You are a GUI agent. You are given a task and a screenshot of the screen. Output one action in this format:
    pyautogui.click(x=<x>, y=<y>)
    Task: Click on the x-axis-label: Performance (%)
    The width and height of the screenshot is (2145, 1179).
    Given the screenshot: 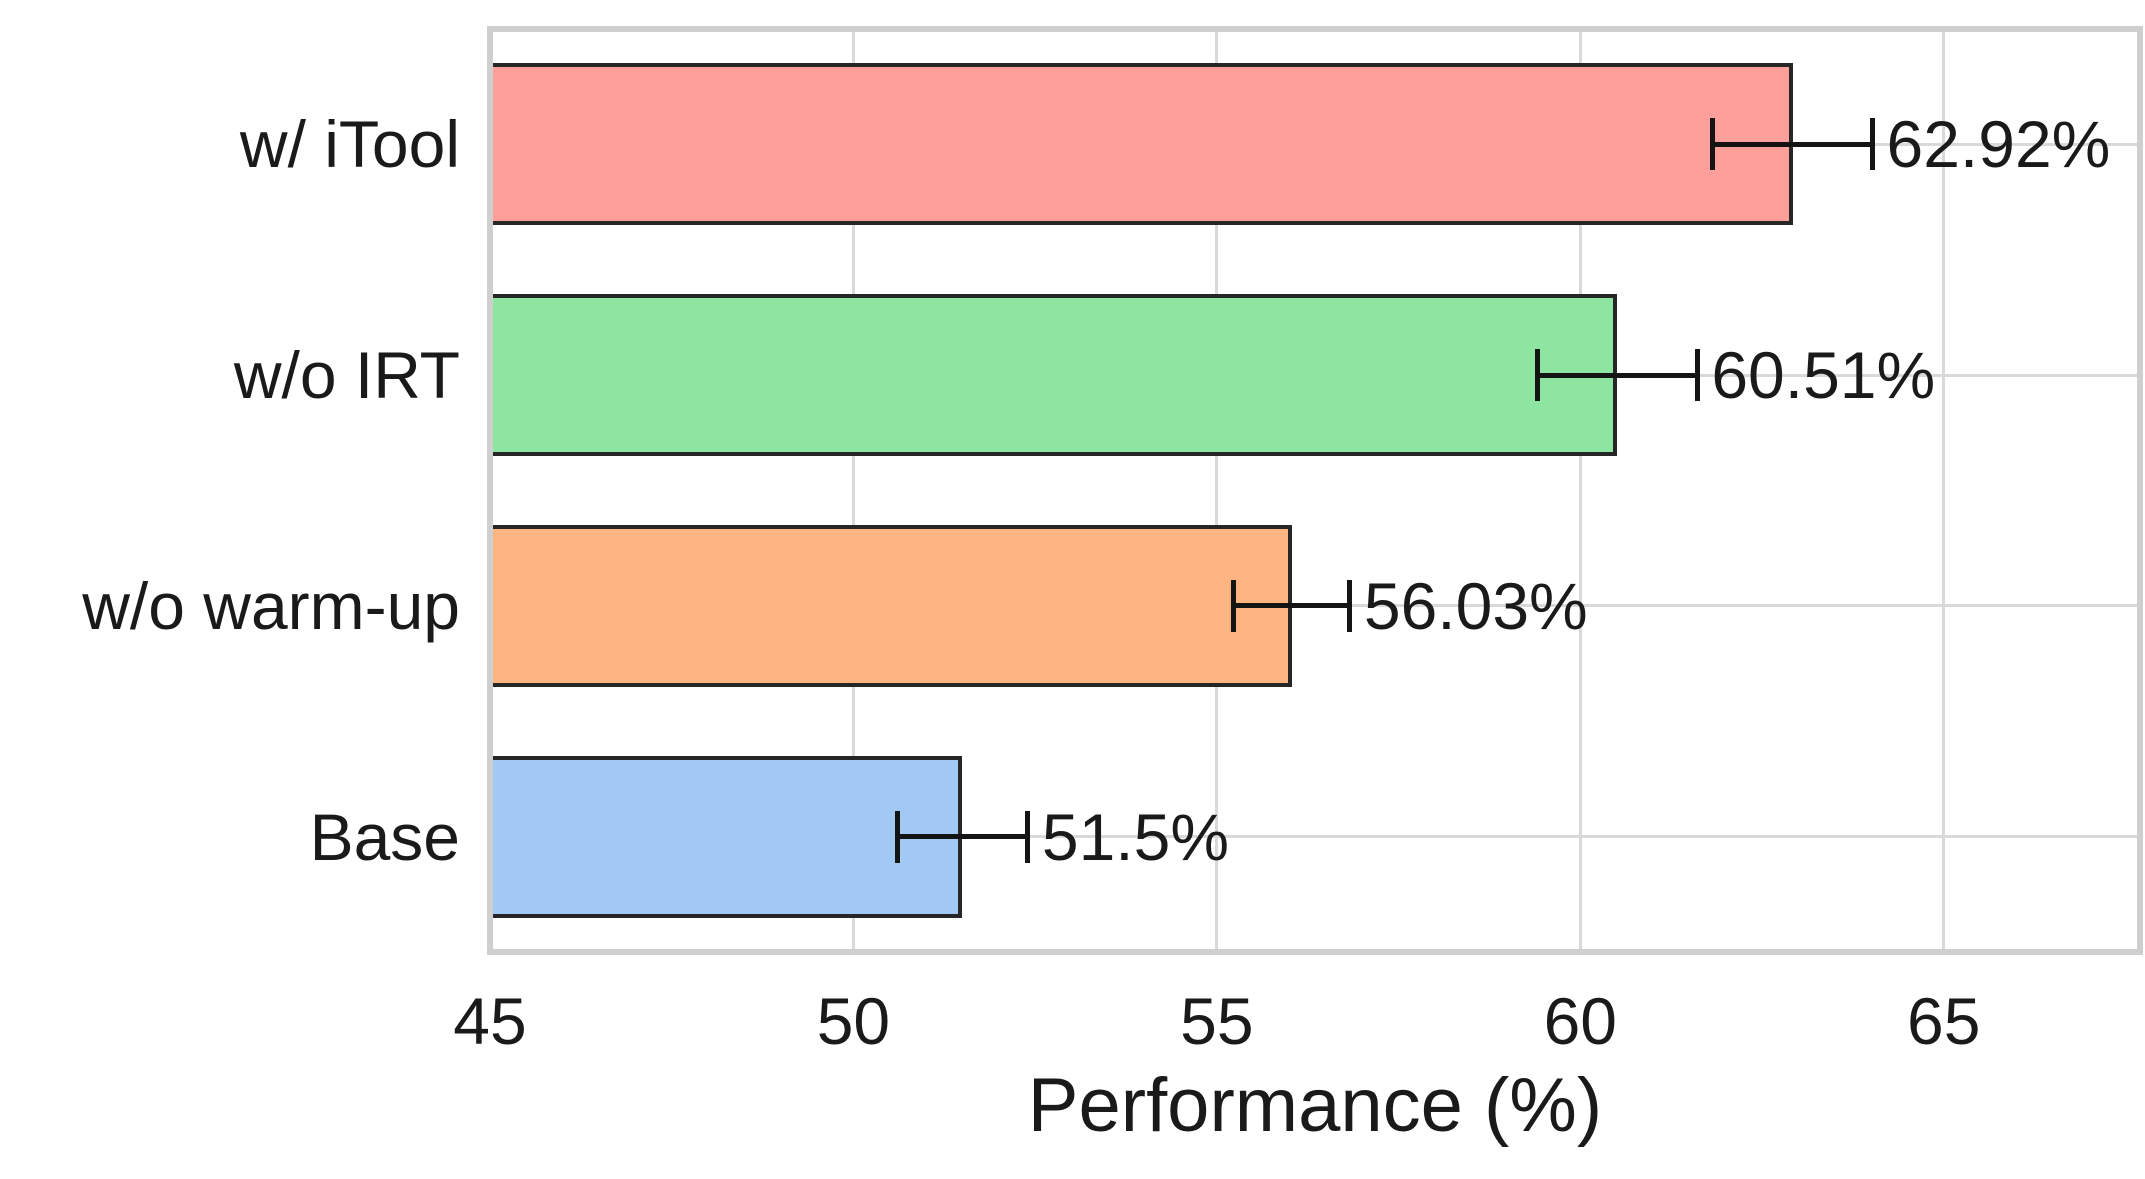 What is the action you would take?
    pyautogui.click(x=1315, y=1105)
    